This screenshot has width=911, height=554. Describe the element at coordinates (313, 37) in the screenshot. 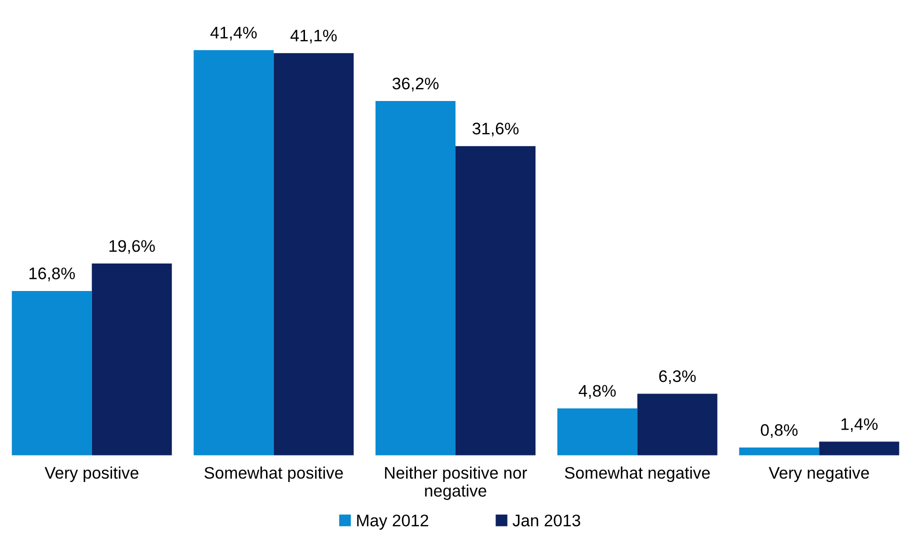

I see `data-label: 41,1%` at that location.